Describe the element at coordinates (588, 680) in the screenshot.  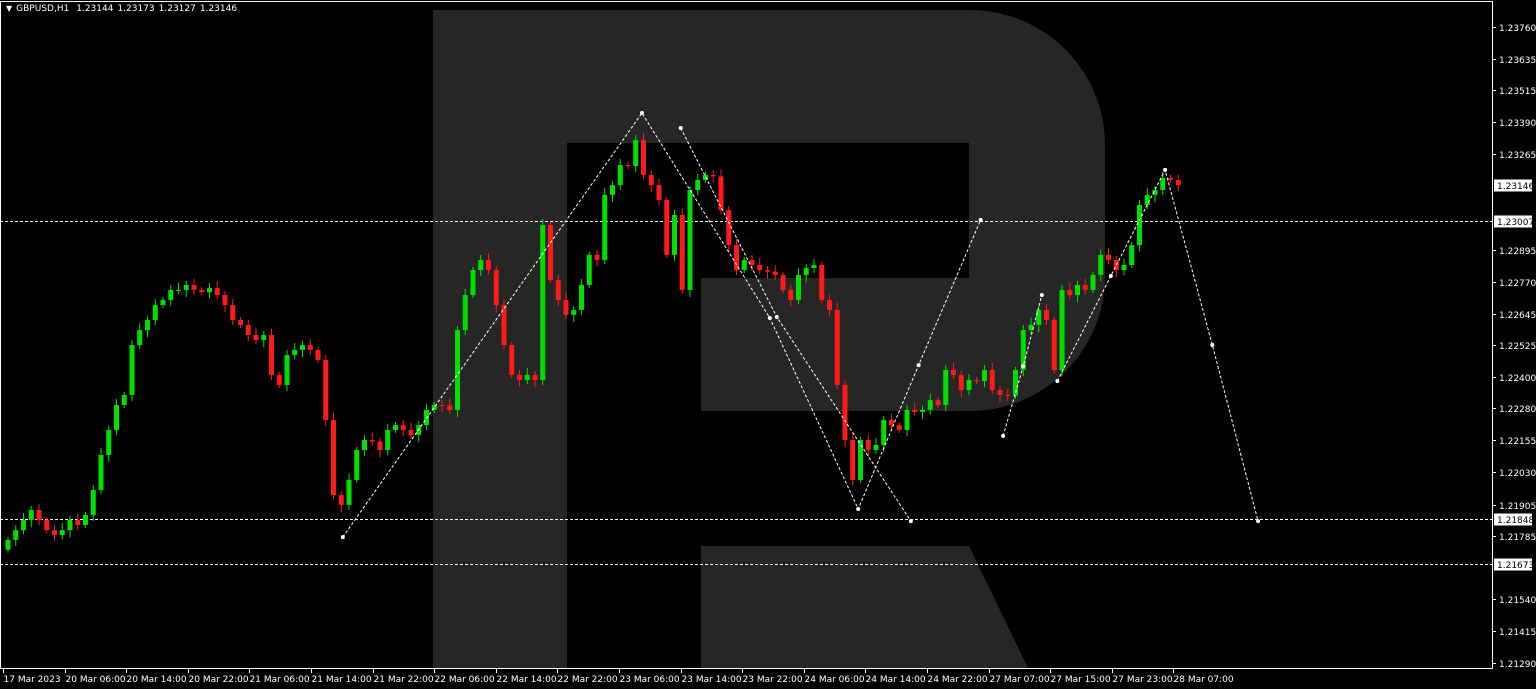
I see `time-tick-label: 22 Mar 22:00` at that location.